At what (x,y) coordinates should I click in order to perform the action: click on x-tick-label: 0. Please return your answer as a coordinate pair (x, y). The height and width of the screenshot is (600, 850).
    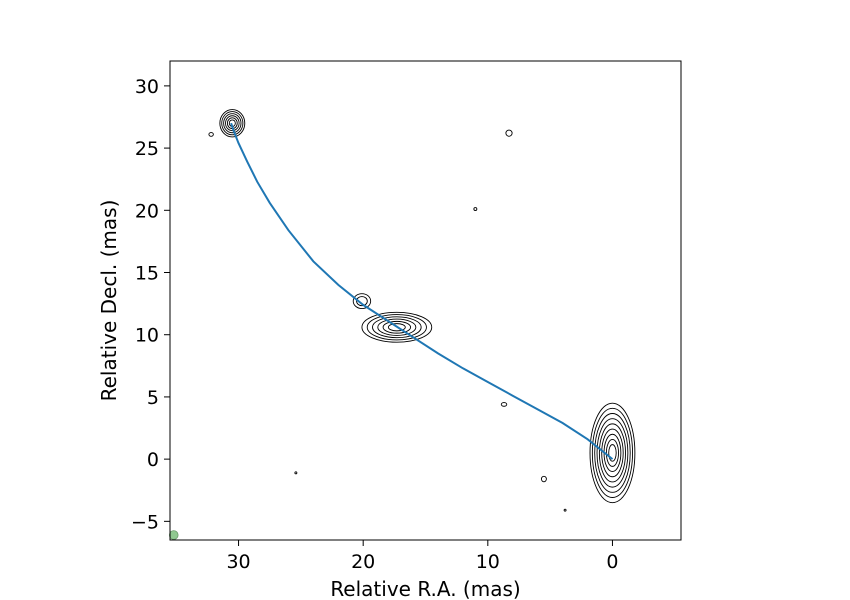
    Looking at the image, I should click on (612, 562).